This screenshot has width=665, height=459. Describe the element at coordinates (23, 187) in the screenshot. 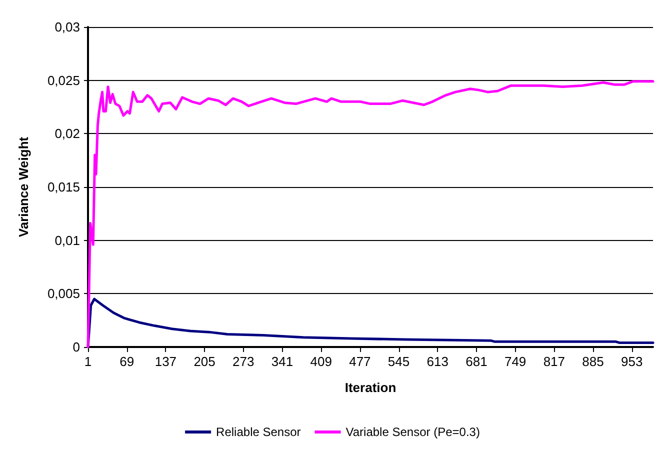

I see `y-axis-title: Variance Weight` at that location.